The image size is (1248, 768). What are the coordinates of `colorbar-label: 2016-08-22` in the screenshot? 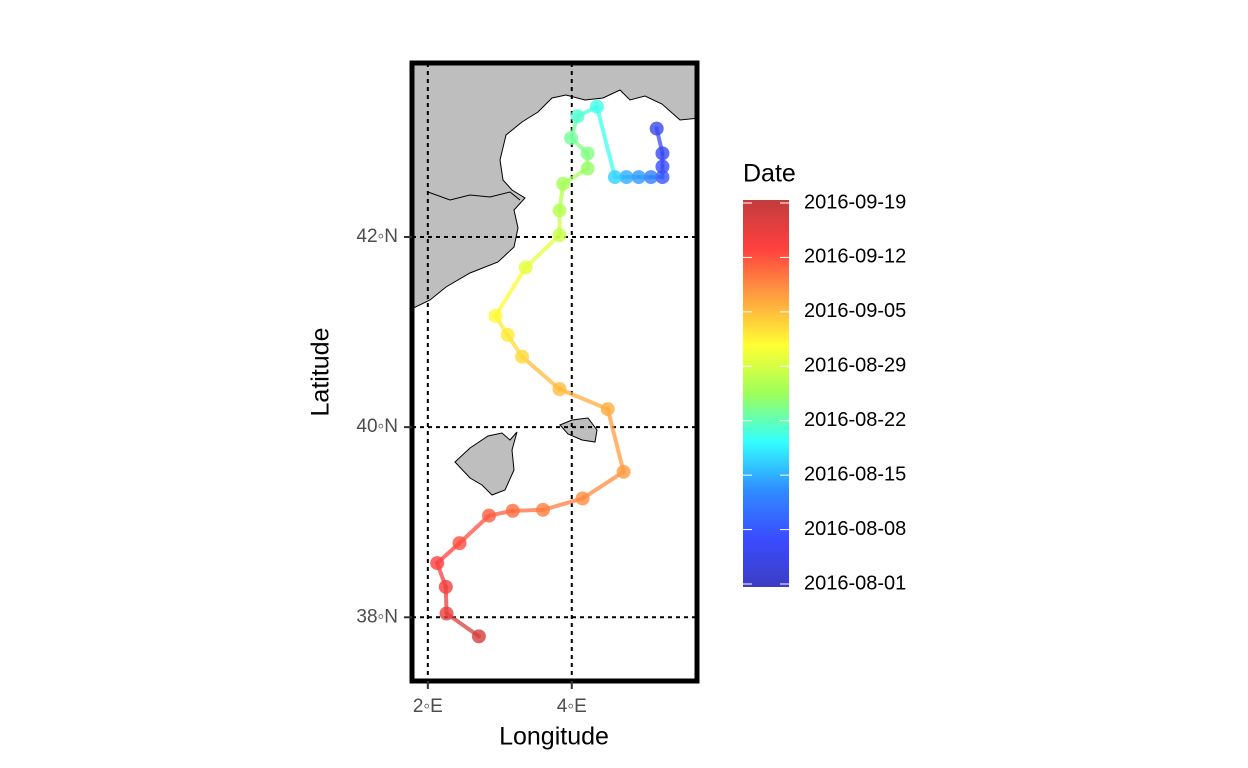 It's located at (855, 420).